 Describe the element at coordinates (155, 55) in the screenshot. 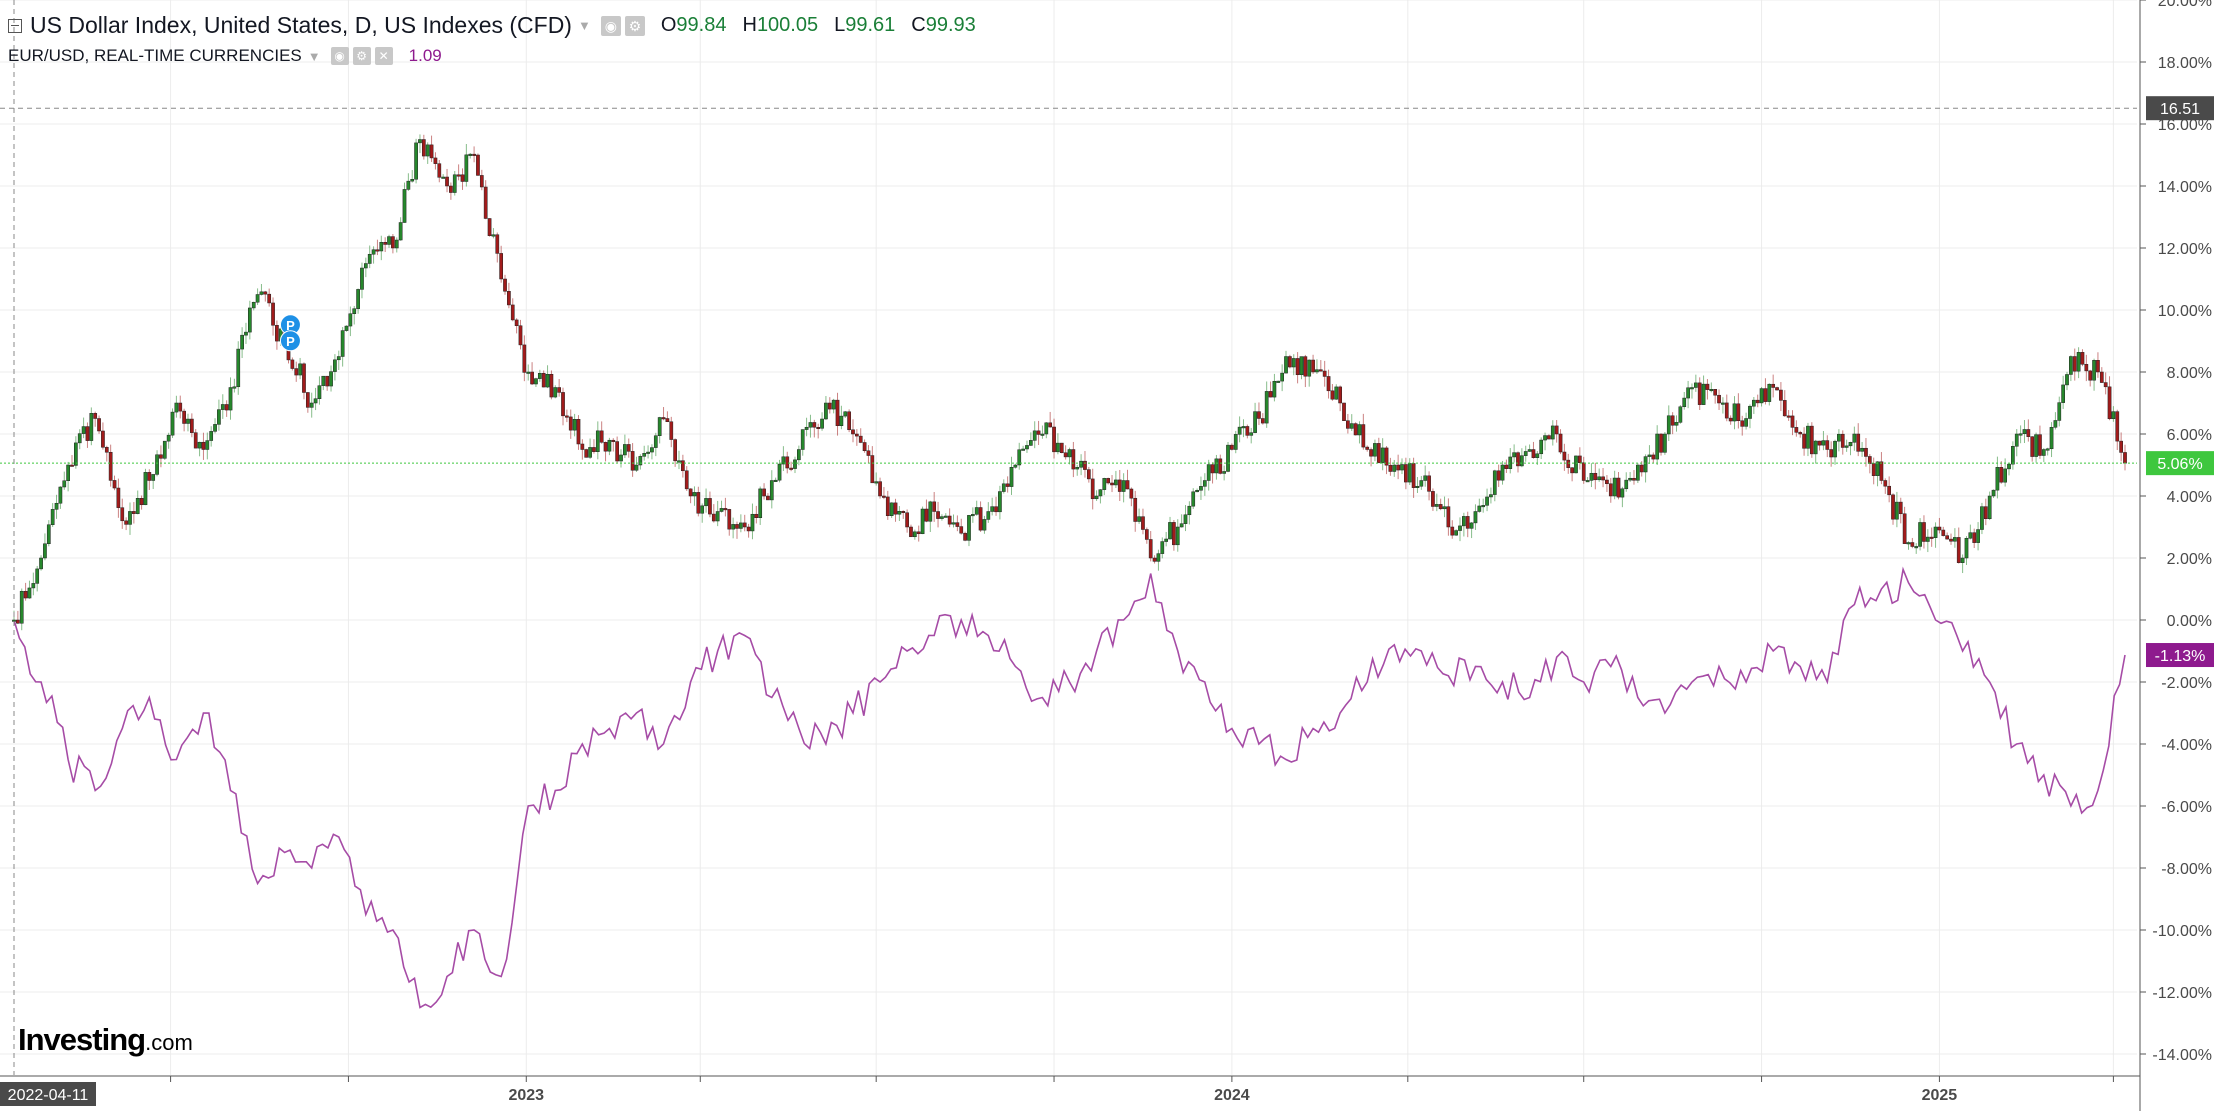

I see `compare-series-title: EUR/USD, REAL-TIME CURRENCIES` at that location.